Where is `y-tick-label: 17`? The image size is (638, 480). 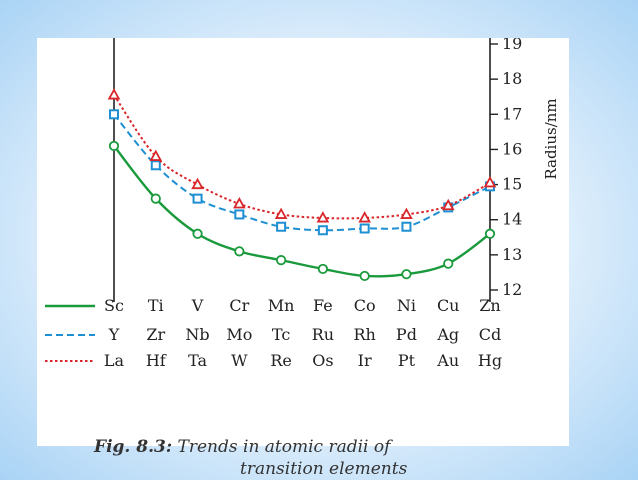
y-tick-label: 17 is located at coordinates (512, 113).